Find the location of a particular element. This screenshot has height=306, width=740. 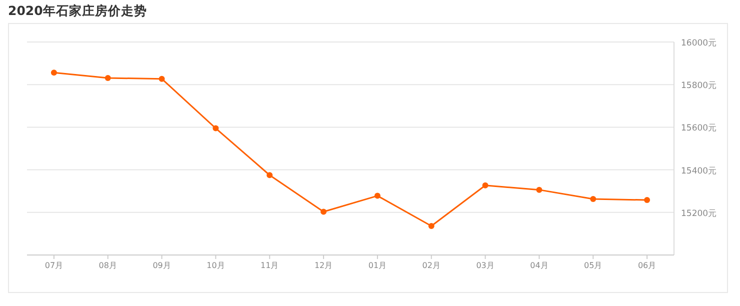

xtick: 01月 is located at coordinates (377, 265).